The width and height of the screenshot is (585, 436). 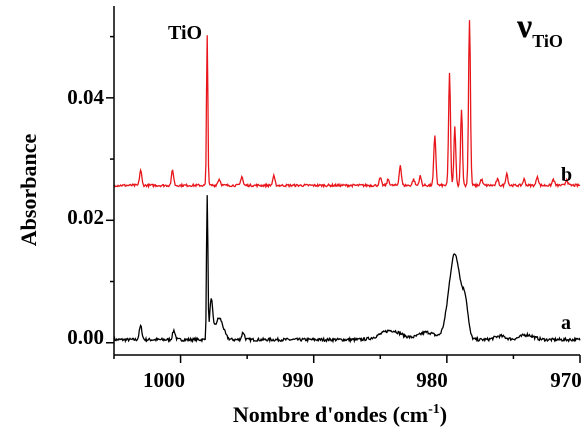 I want to click on nu-tio-label: νTiO, so click(x=539, y=29).